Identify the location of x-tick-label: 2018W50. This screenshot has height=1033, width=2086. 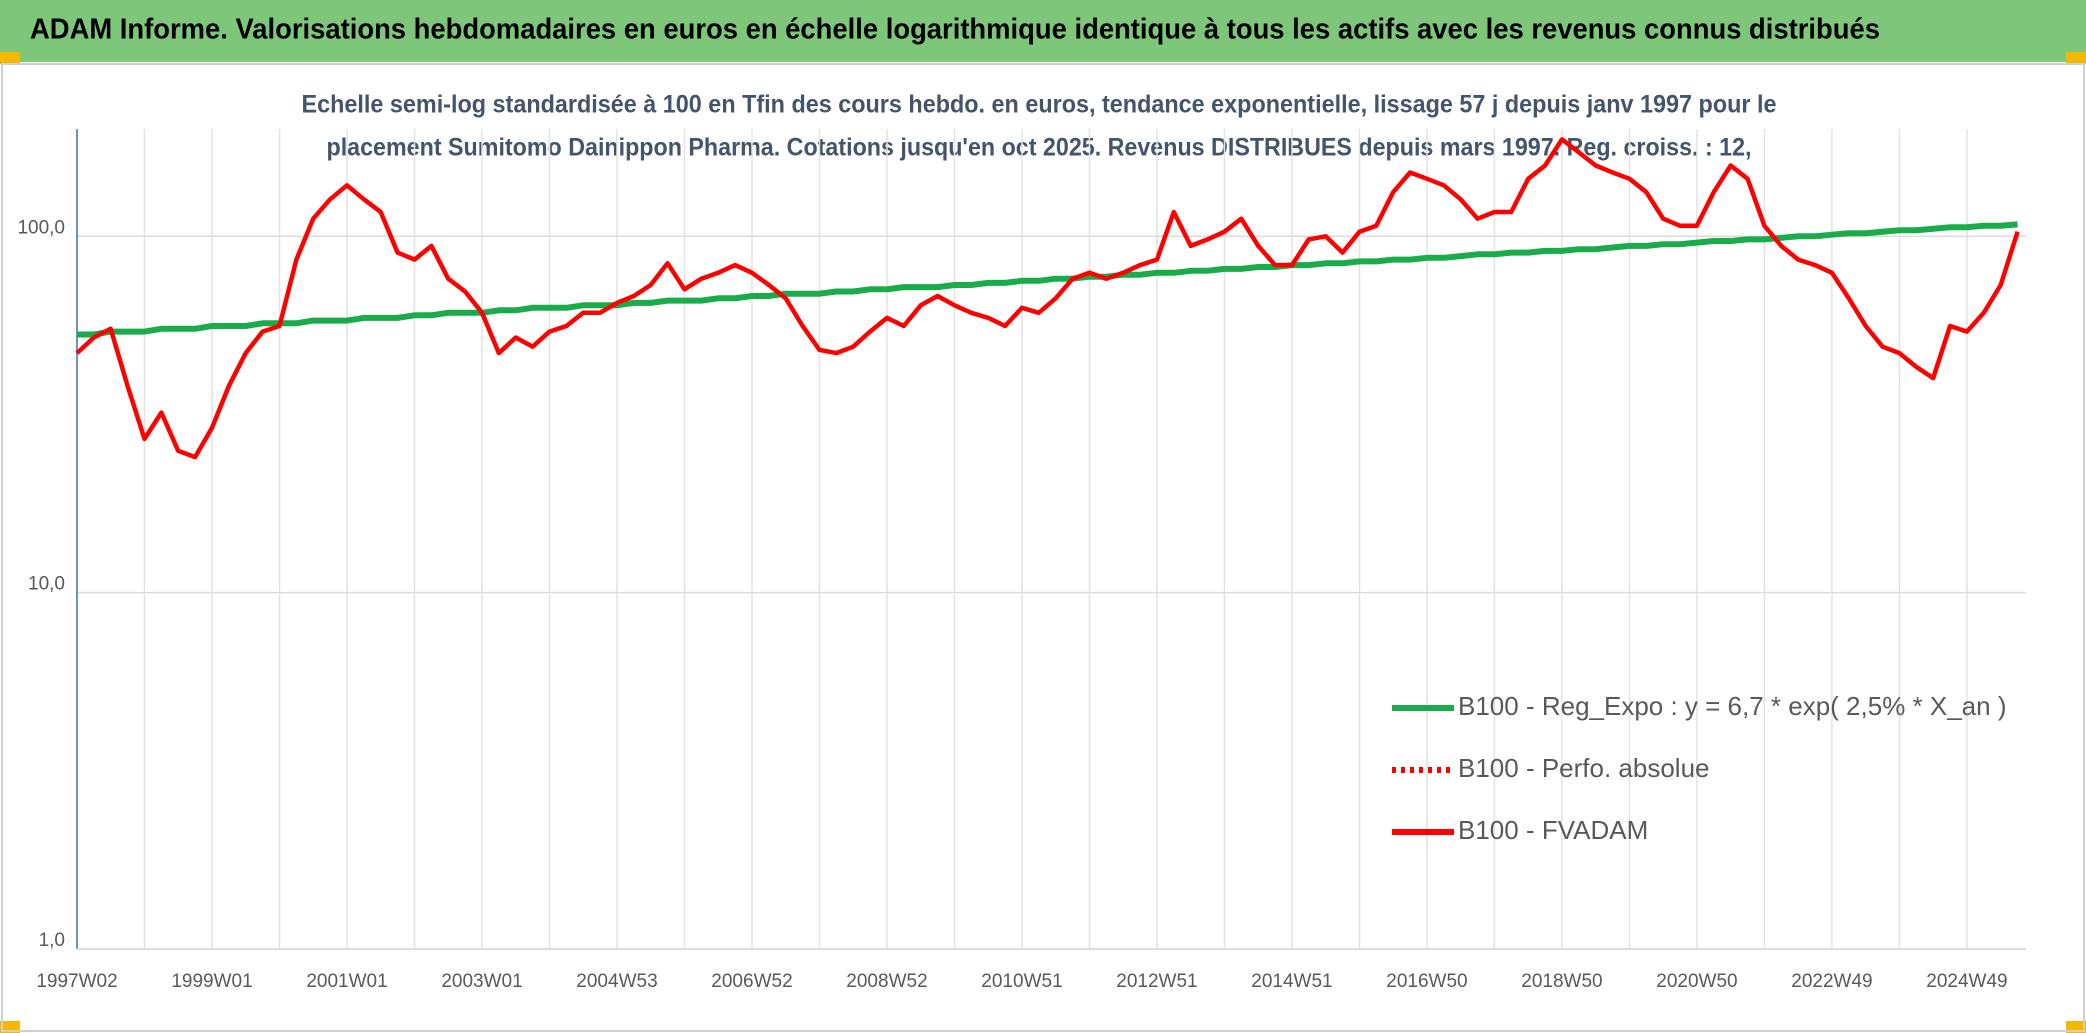
(1561, 981).